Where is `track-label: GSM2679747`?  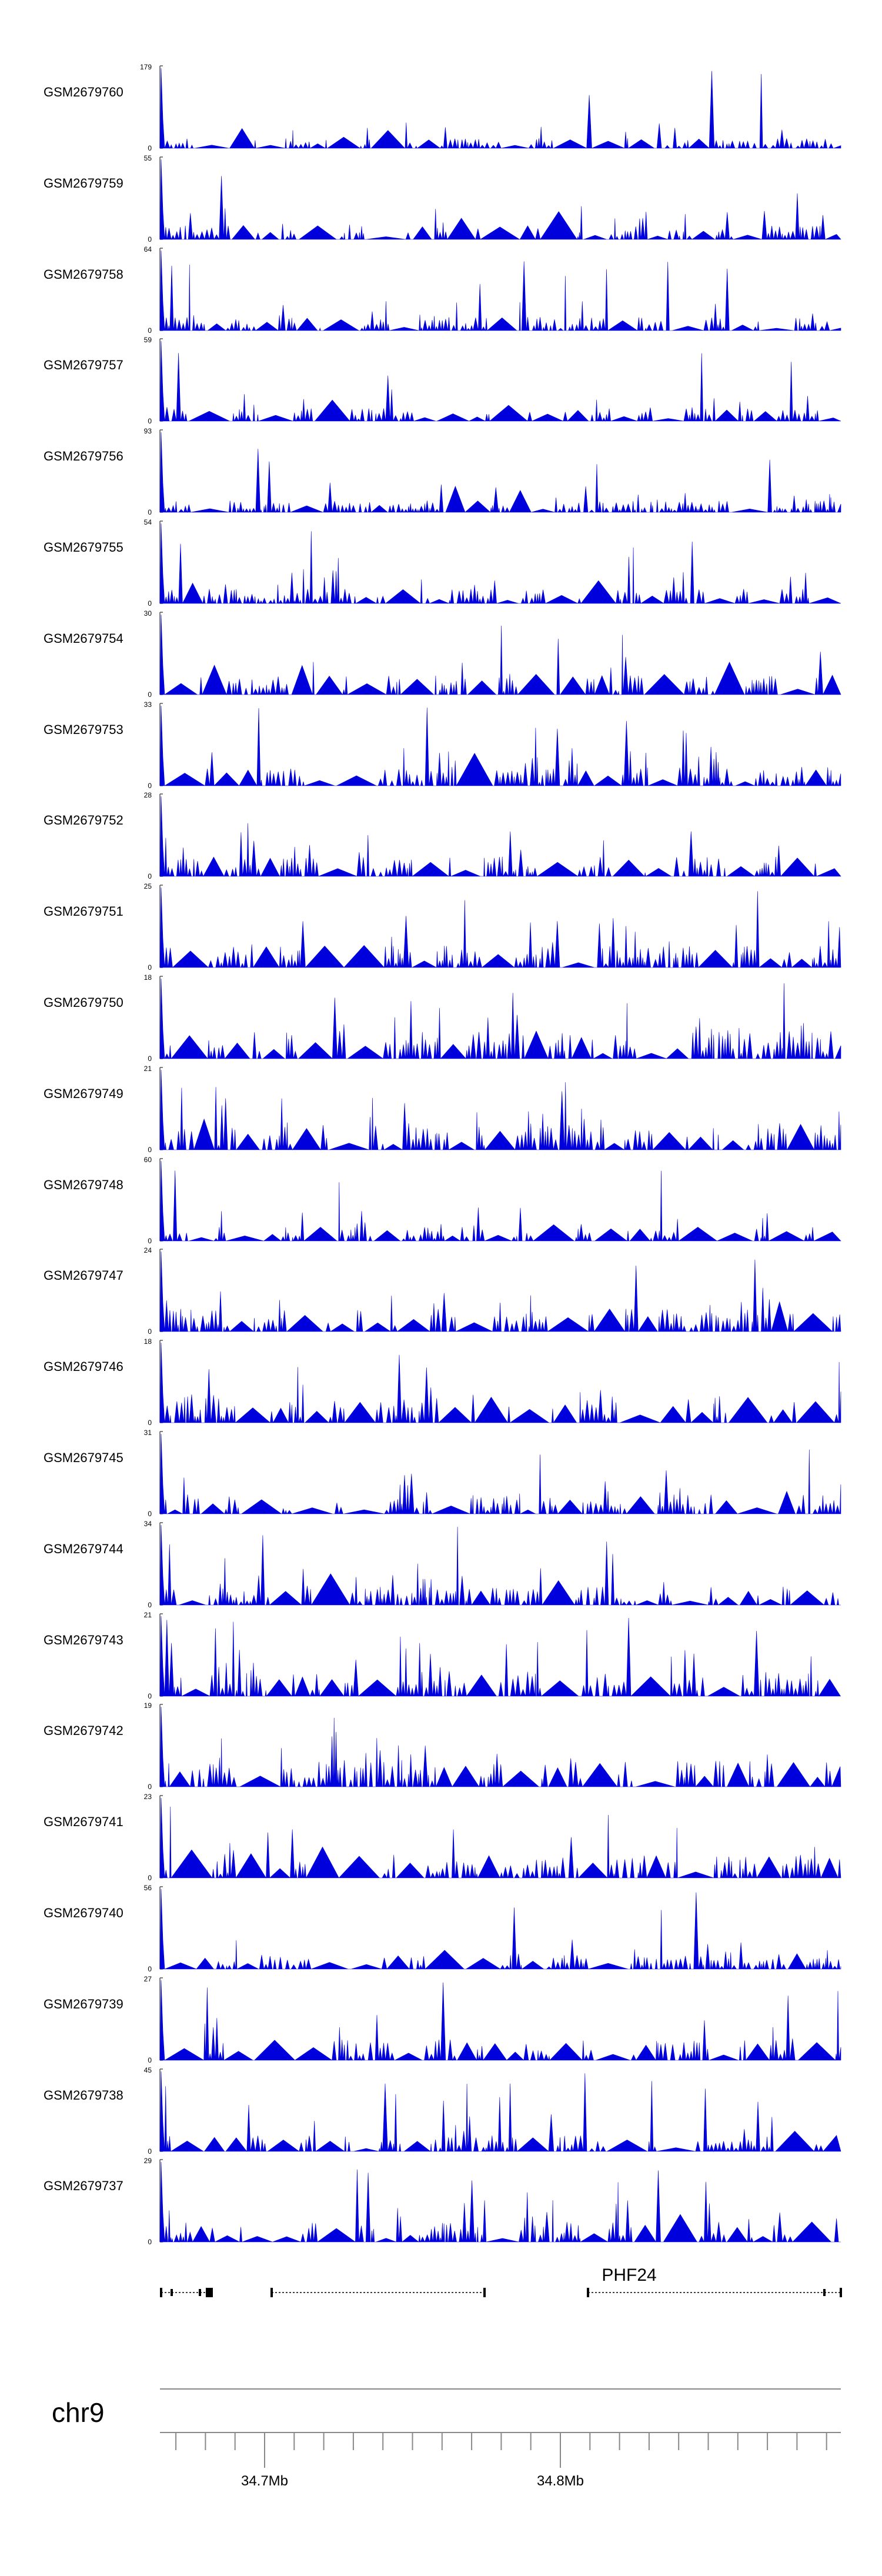 track-label: GSM2679747 is located at coordinates (83, 1275).